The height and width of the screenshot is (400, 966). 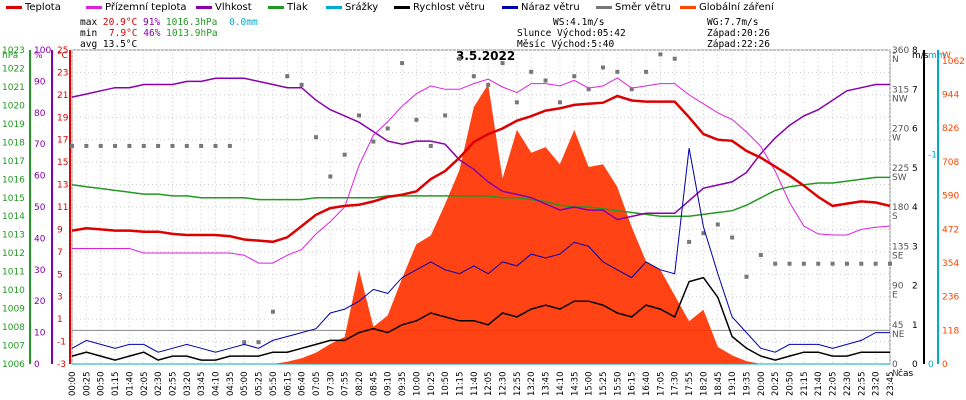 I want to click on hpa-axis-tick: 1009, so click(x=13, y=310).